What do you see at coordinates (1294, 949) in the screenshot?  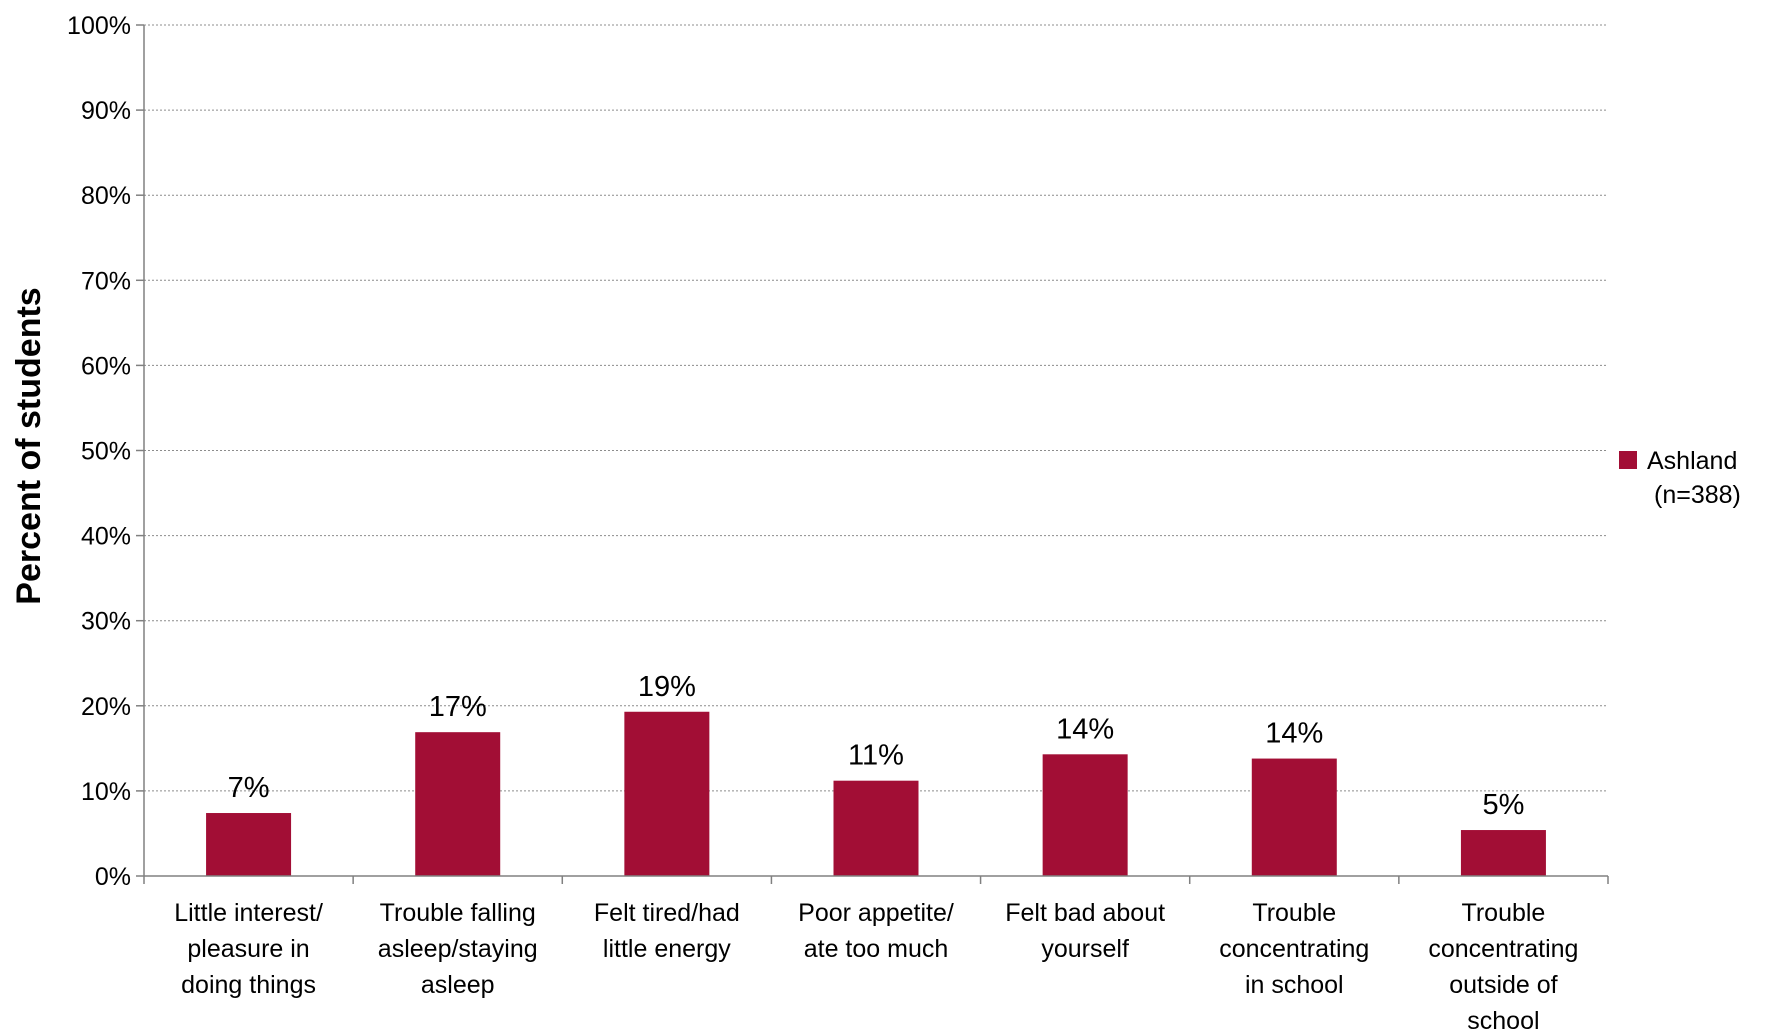 I see `category-label: Trouble concentrating in school` at bounding box center [1294, 949].